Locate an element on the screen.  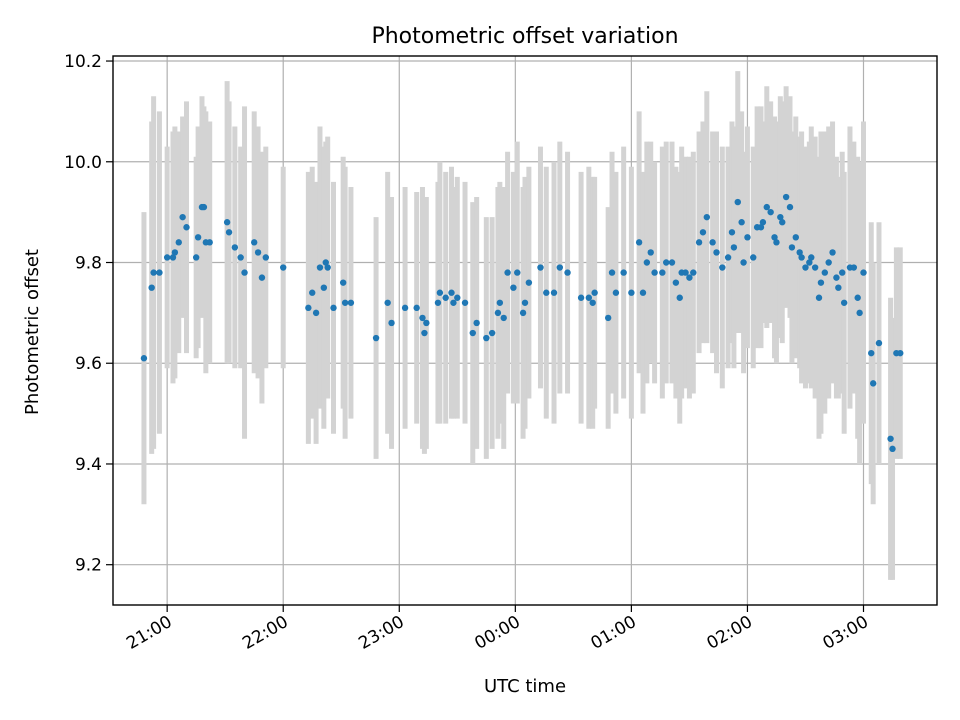
y-tick-label: 9.2 is located at coordinates (88, 566).